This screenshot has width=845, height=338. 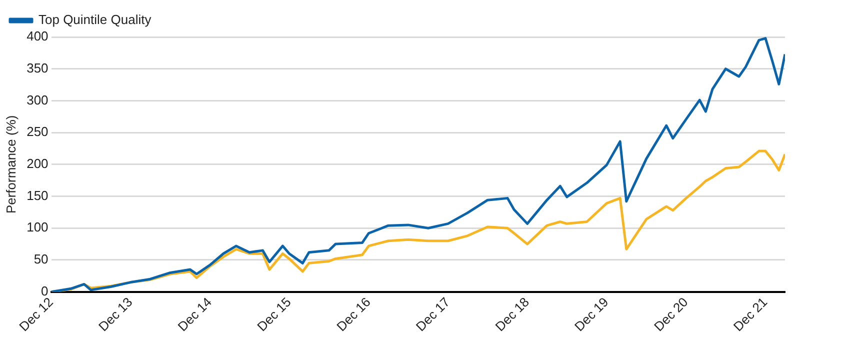 What do you see at coordinates (37, 132) in the screenshot?
I see `y-tick-label: 250` at bounding box center [37, 132].